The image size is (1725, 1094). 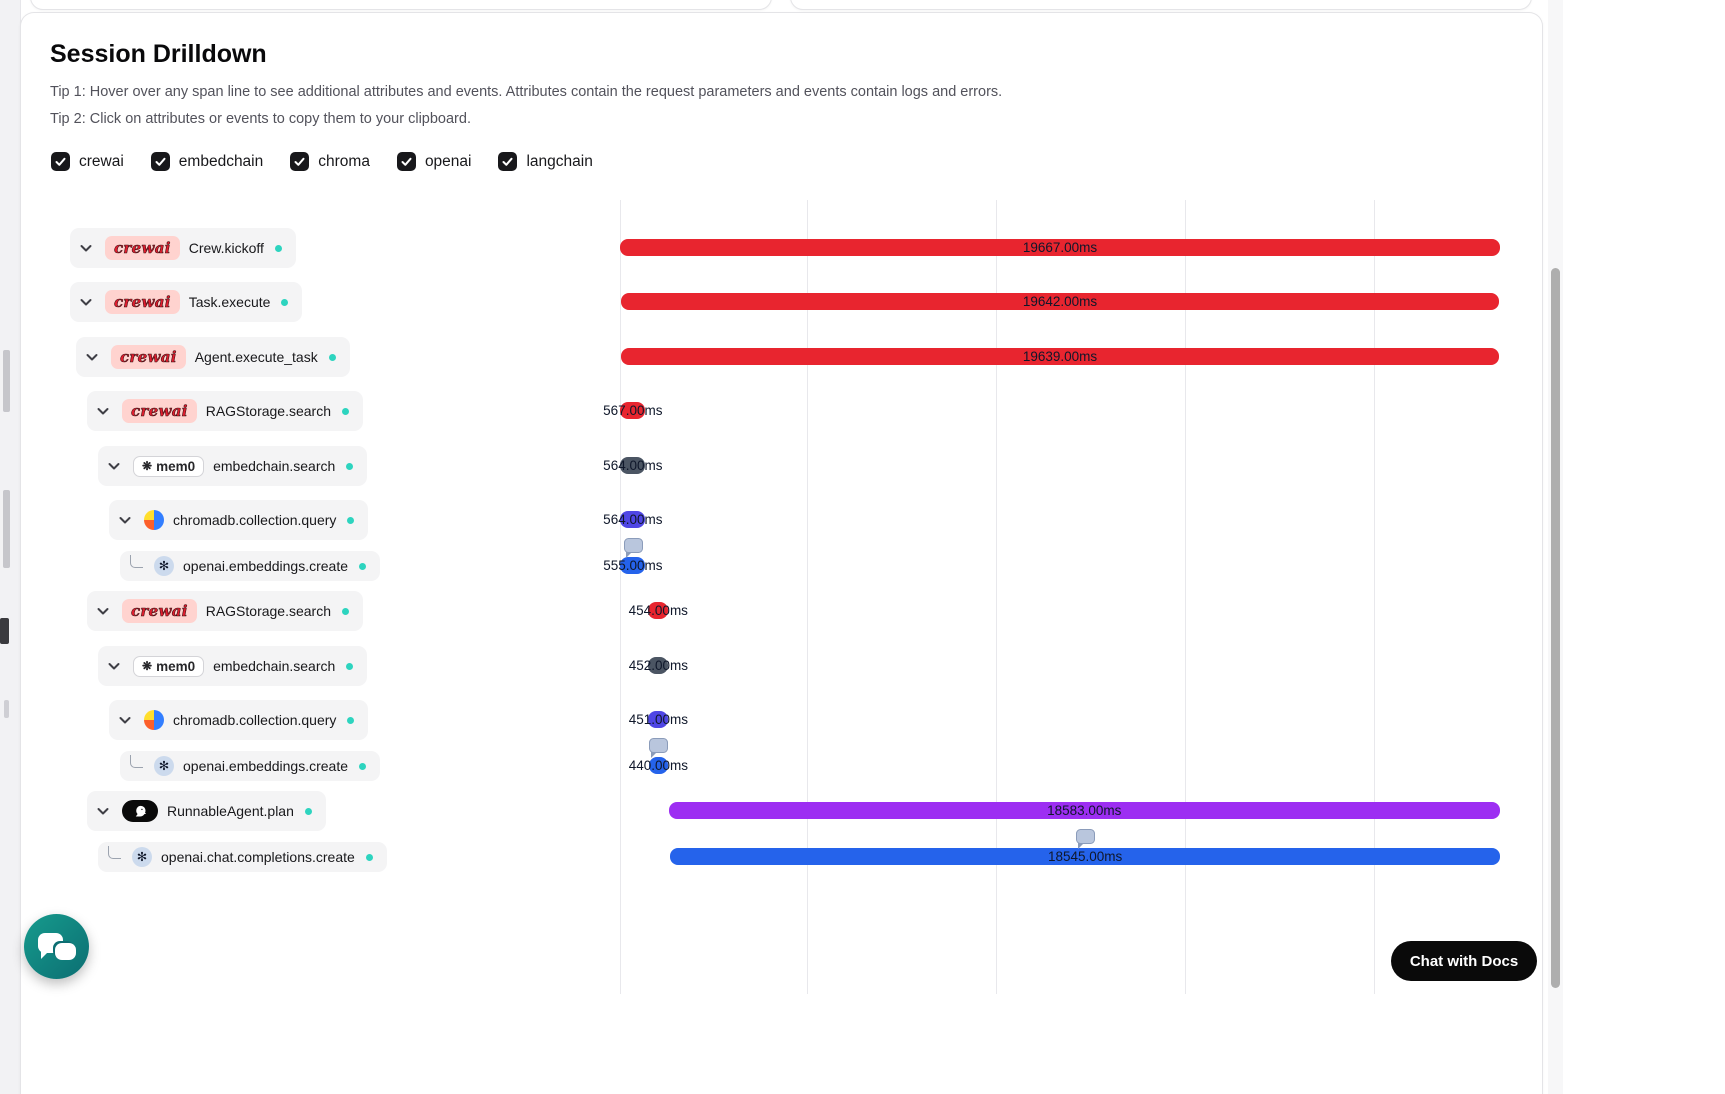 I want to click on span-duration-label: 451.00ms, so click(x=658, y=719).